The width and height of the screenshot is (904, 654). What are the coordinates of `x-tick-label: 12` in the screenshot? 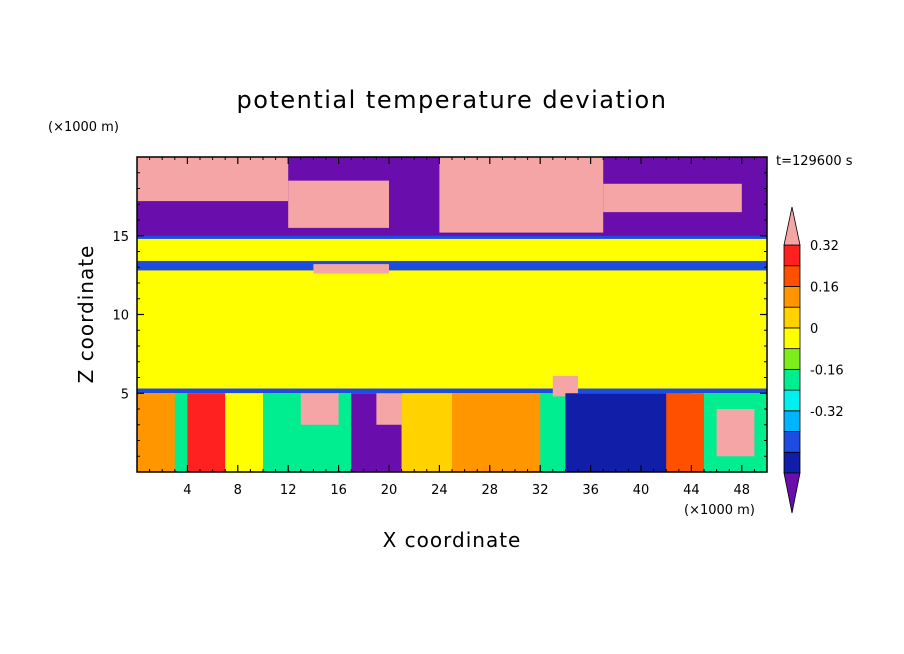 It's located at (288, 490).